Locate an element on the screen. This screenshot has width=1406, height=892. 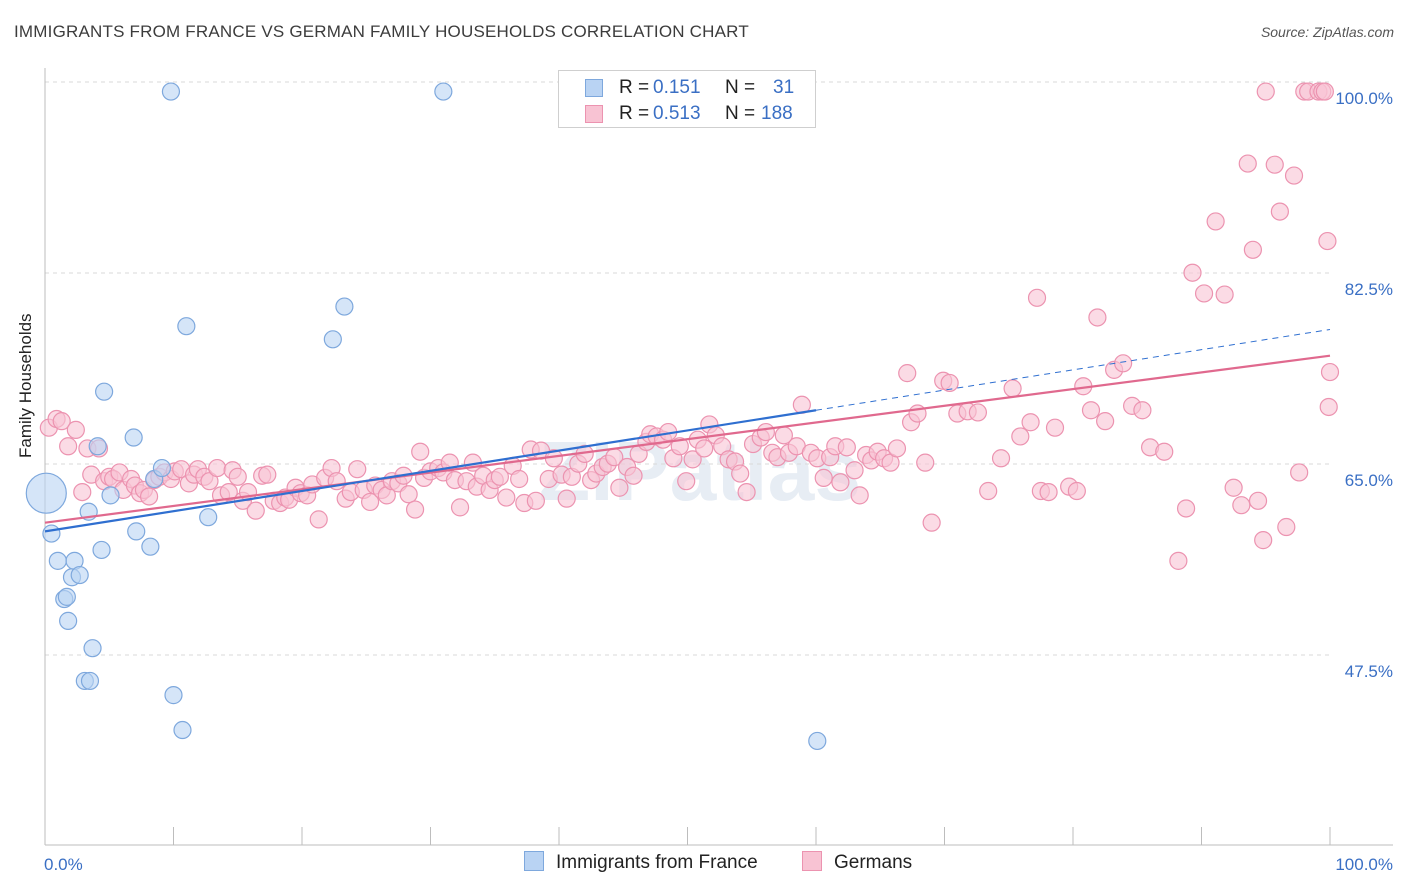
x-tick-label: 0.0% is located at coordinates (63, 864).